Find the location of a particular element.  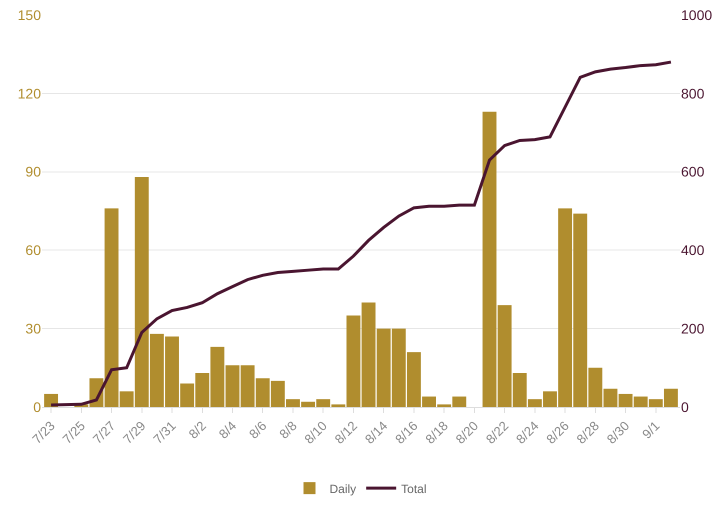

x-tick-label: 8/2 is located at coordinates (197, 430).